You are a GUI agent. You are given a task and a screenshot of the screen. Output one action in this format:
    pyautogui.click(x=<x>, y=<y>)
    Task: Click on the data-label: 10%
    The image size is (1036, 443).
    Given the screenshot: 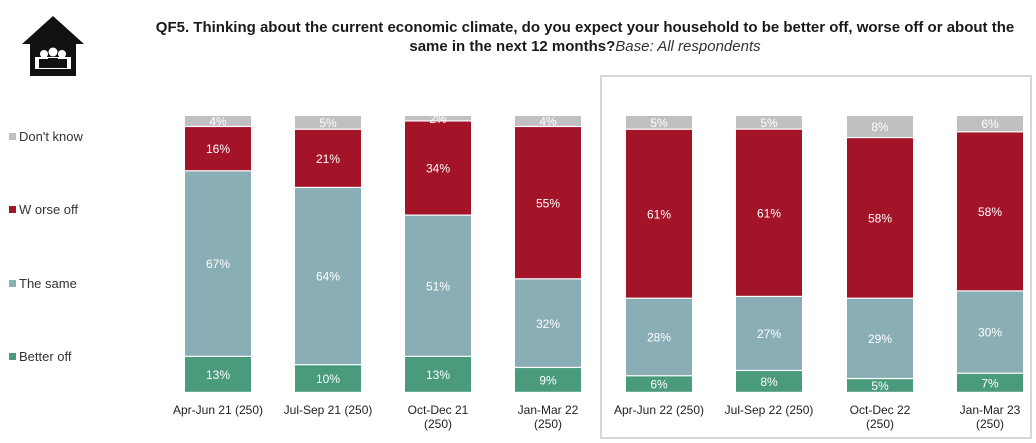 What is the action you would take?
    pyautogui.click(x=328, y=379)
    